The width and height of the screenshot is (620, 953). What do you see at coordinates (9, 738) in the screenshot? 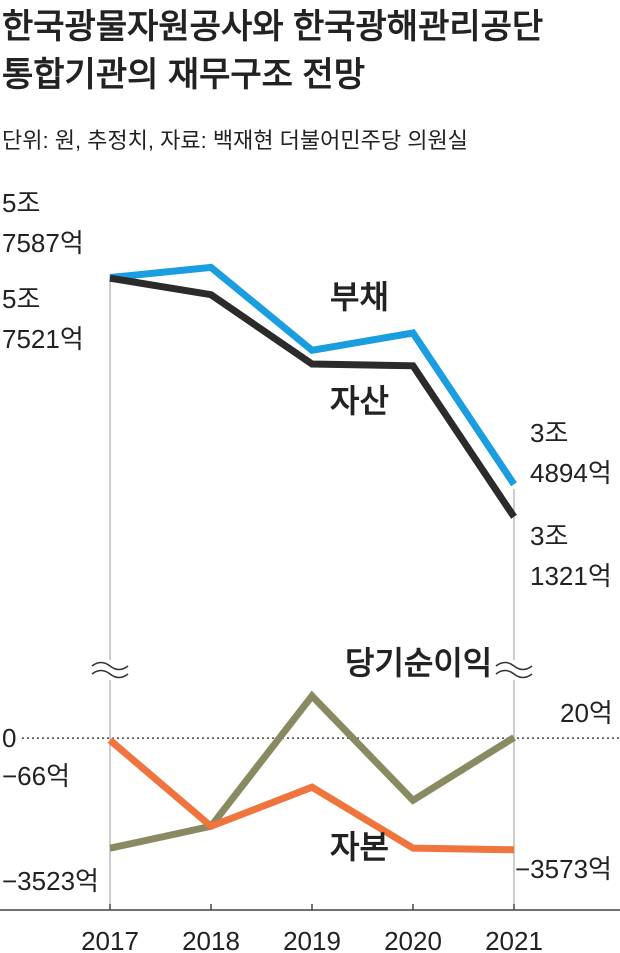
I see `y-tick-label: 0` at bounding box center [9, 738].